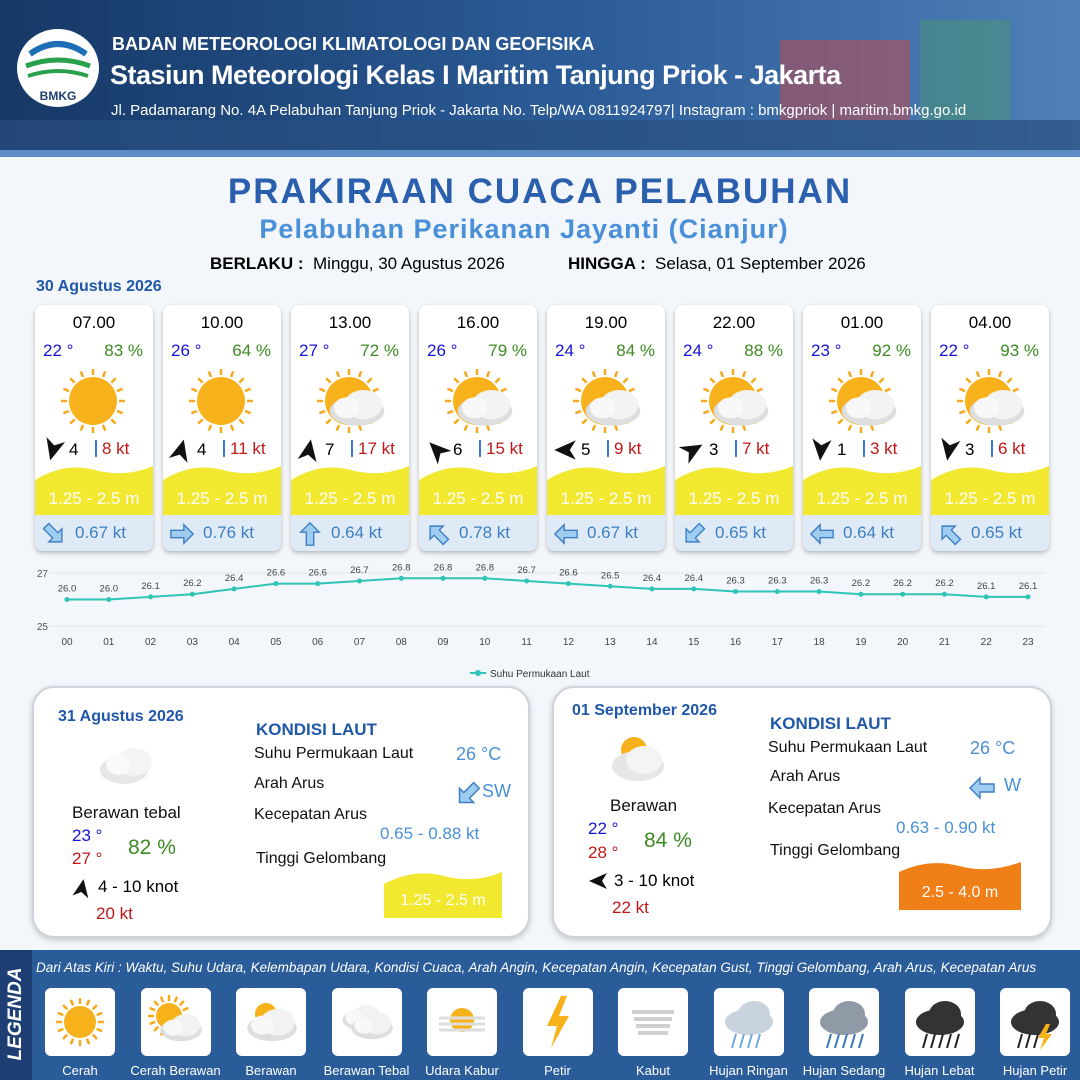  Describe the element at coordinates (880, 448) in the screenshot. I see `gust: 3 kt` at that location.